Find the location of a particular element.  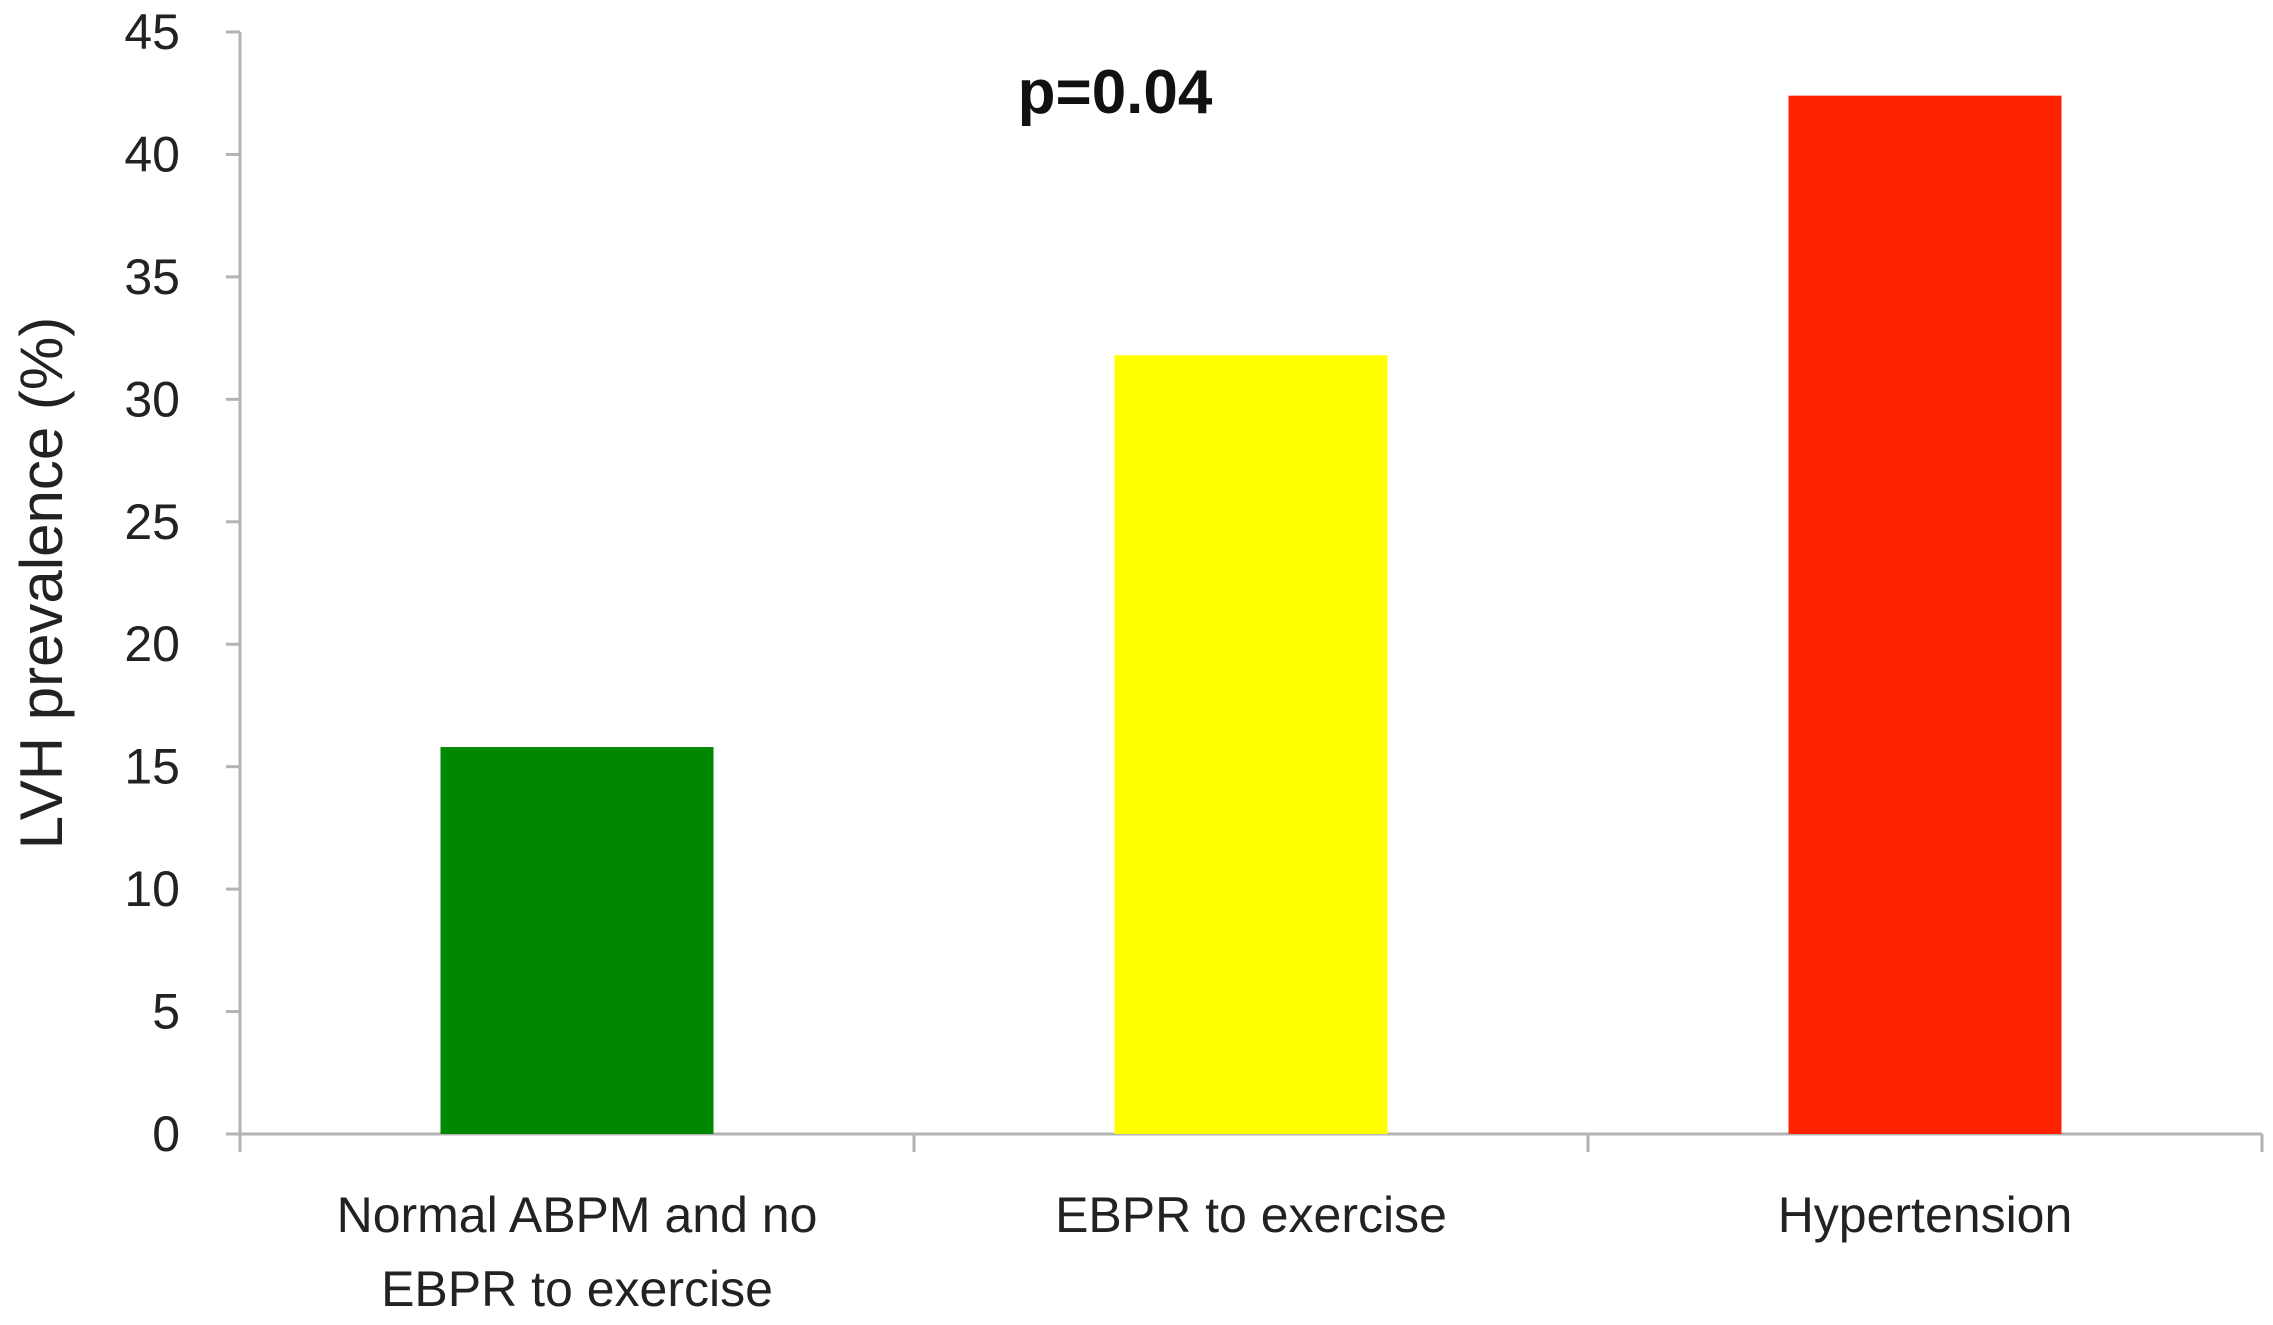

y-tick-label: 40 is located at coordinates (152, 154).